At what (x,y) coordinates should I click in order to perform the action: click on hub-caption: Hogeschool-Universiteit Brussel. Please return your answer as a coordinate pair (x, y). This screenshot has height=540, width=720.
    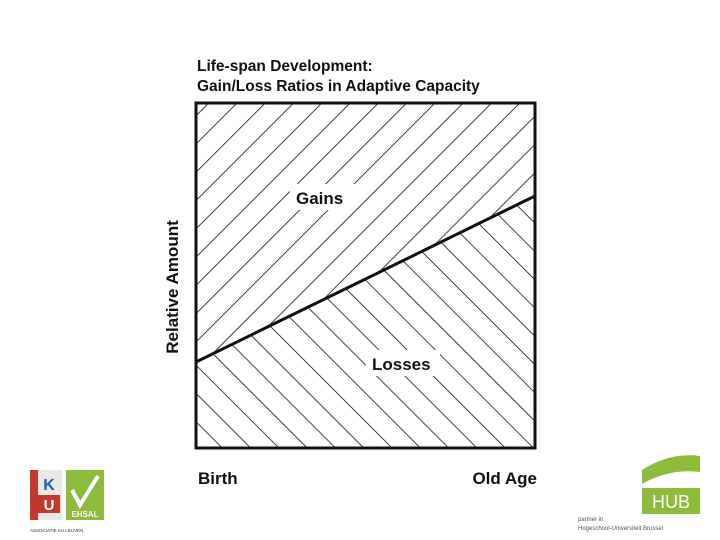
    Looking at the image, I should click on (620, 529).